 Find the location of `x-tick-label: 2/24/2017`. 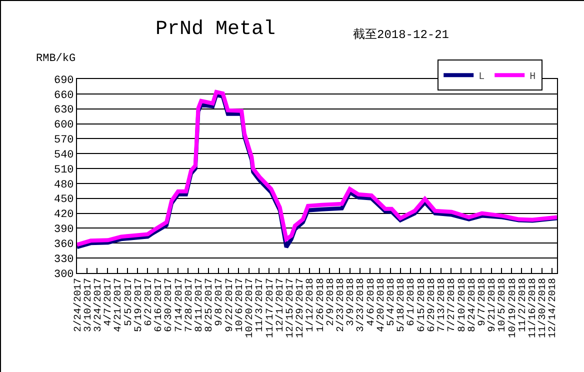

x-tick-label: 2/24/2017 is located at coordinates (78, 305).